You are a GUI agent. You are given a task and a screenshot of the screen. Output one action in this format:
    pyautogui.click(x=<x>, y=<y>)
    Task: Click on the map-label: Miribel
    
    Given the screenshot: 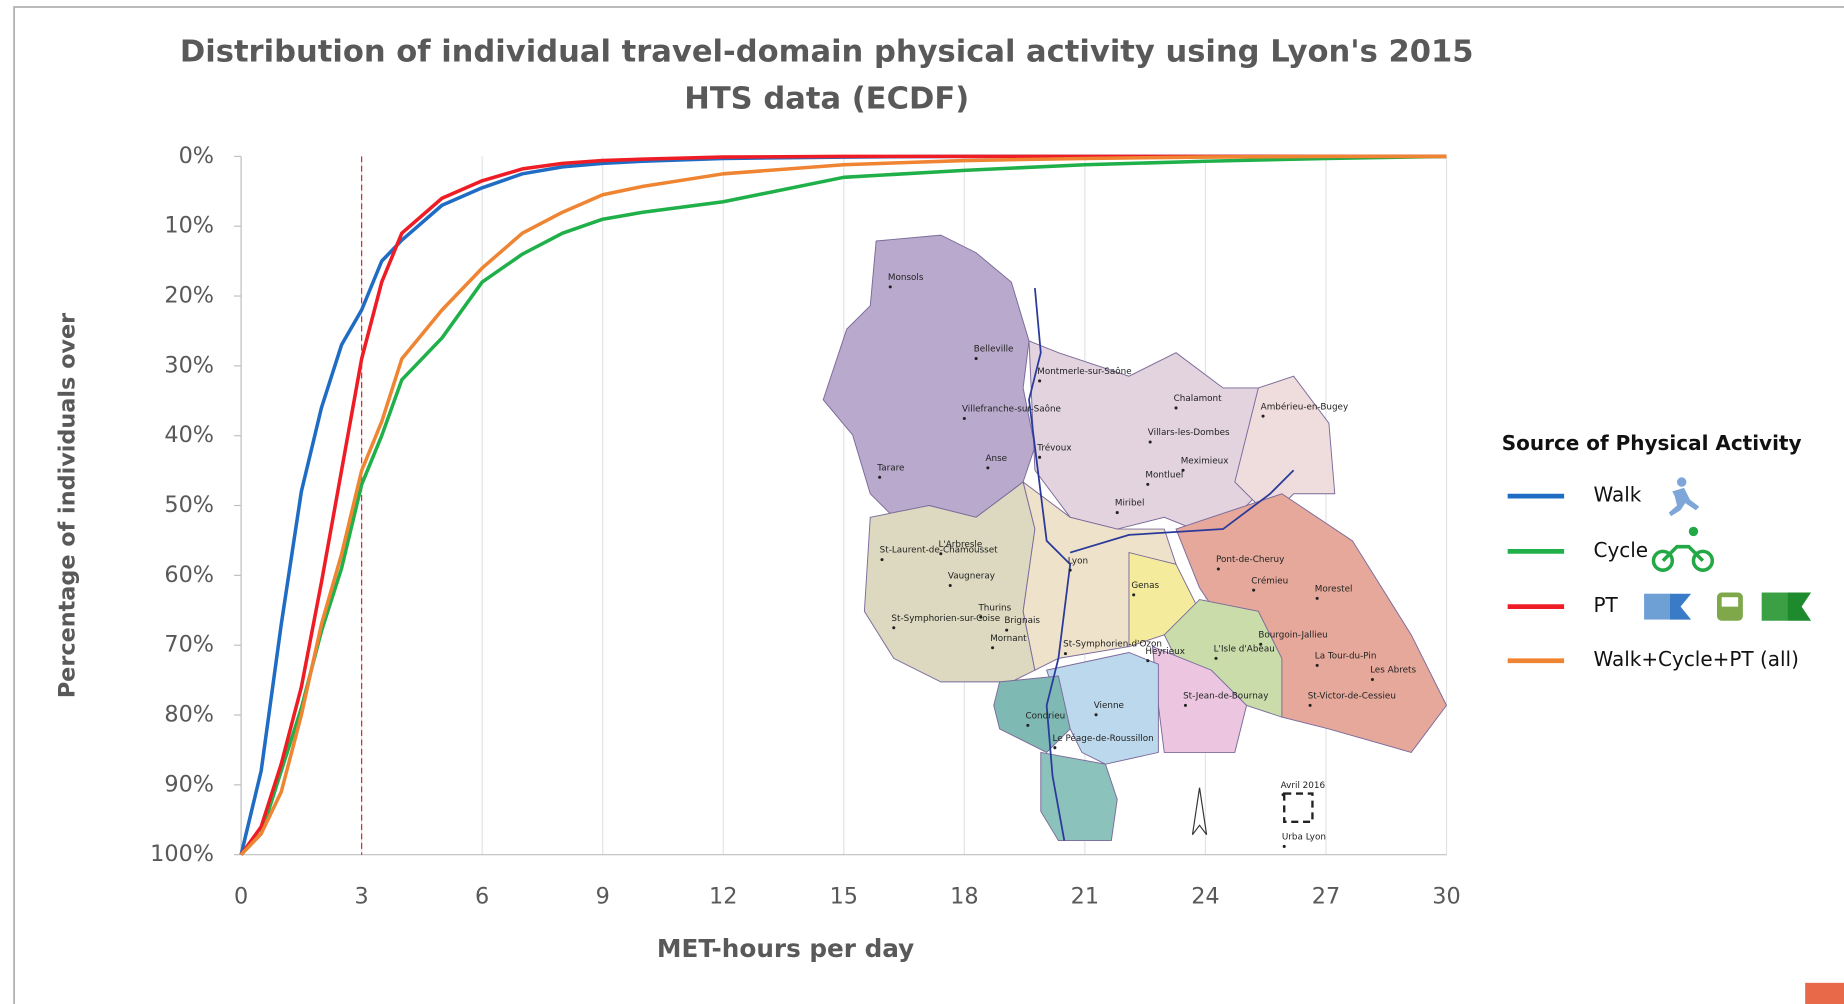 What is the action you would take?
    pyautogui.click(x=1130, y=504)
    